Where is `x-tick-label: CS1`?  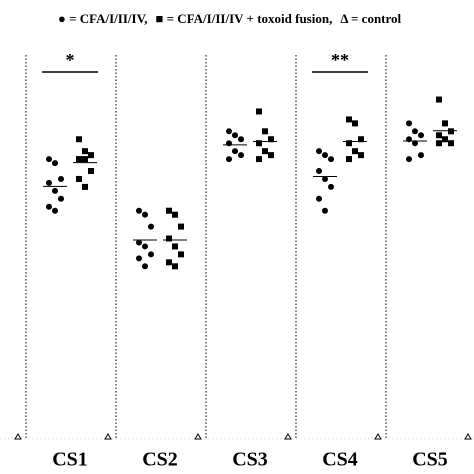
x-tick-label: CS1 is located at coordinates (70, 460).